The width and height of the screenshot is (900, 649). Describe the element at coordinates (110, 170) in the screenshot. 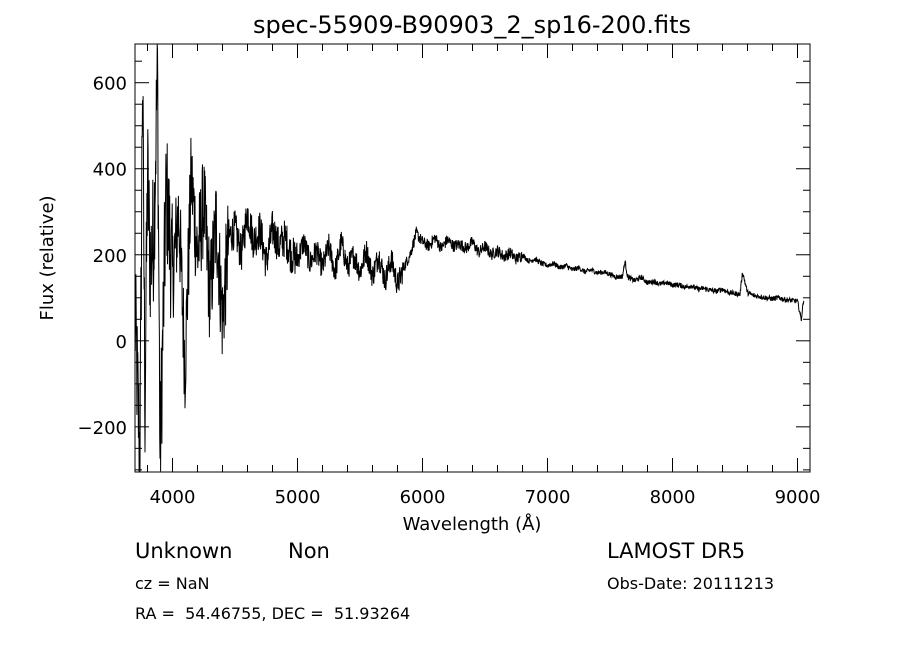

I see `y-tick-label: 400` at that location.